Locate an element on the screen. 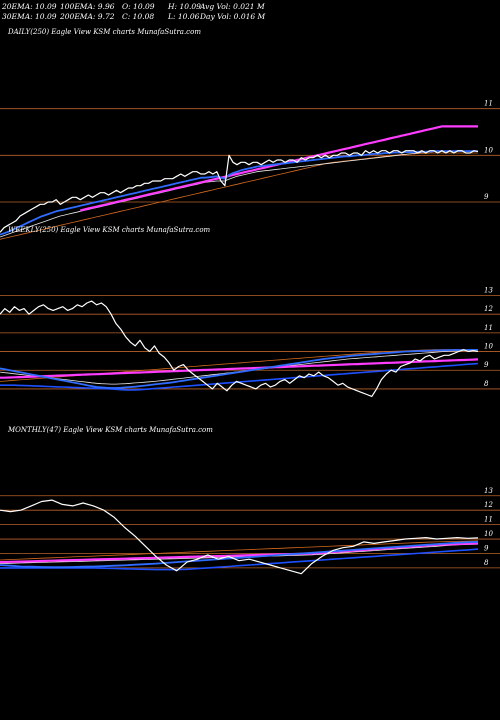 The image size is (500, 720). avg-volume-value: Avg Vol: 0.021 M is located at coordinates (232, 6).